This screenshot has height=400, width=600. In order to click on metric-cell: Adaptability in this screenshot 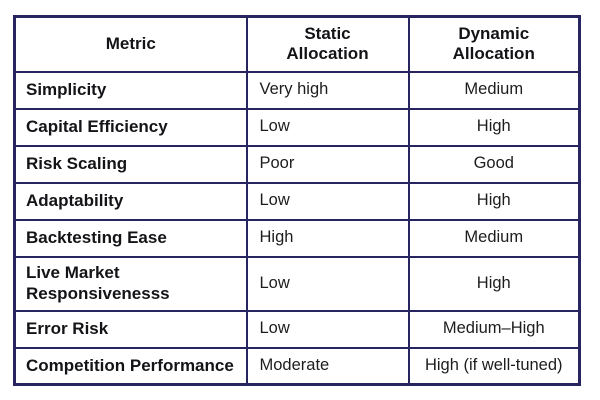, I will do `click(130, 201)`.